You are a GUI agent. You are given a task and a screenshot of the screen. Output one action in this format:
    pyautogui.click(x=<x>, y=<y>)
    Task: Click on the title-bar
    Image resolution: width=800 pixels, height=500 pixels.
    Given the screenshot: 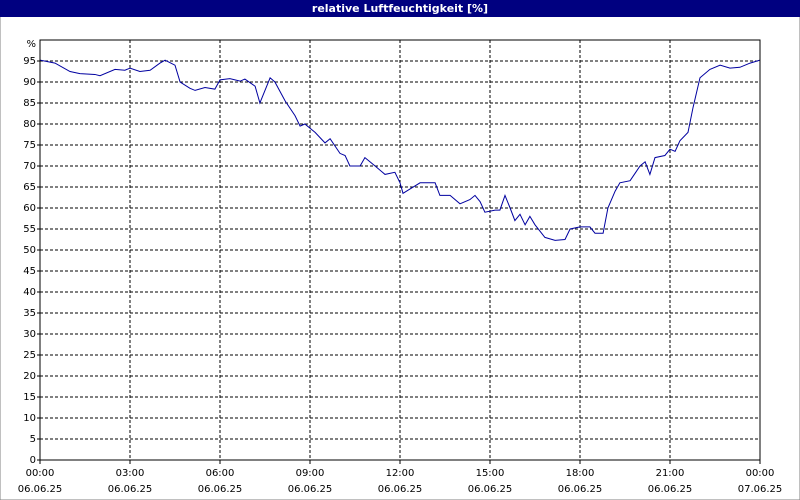 What is the action you would take?
    pyautogui.click(x=400, y=8)
    